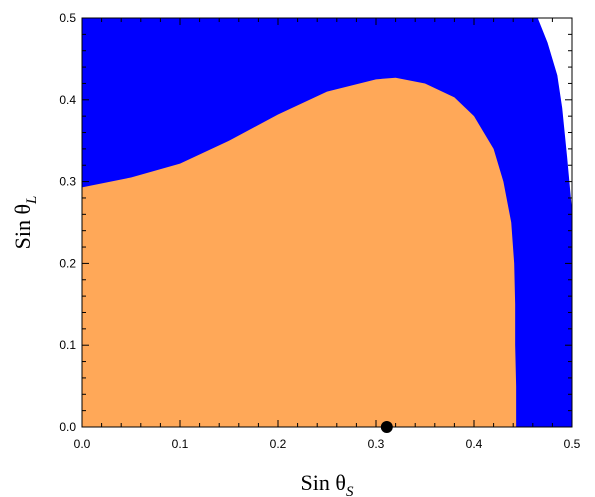 The width and height of the screenshot is (595, 497). I want to click on x-axis-label: Sin θS, so click(327, 483).